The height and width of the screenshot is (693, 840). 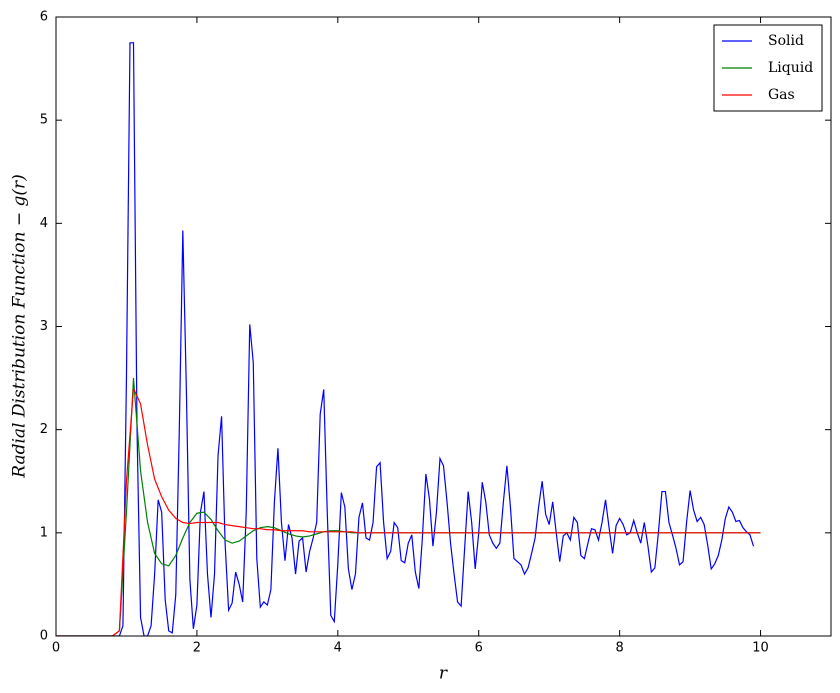 What do you see at coordinates (197, 648) in the screenshot?
I see `x-tick-label: 2` at bounding box center [197, 648].